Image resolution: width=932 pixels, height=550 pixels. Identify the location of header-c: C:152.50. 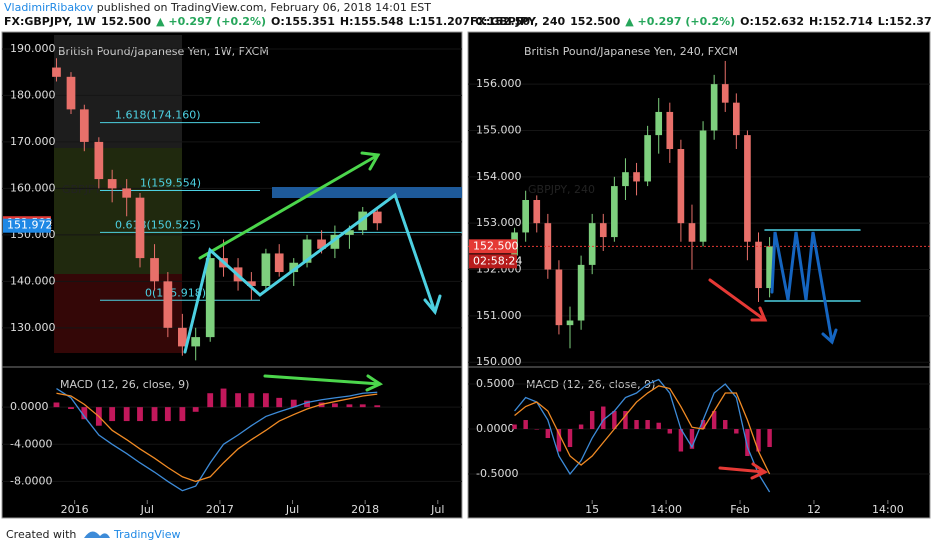
(502, 21).